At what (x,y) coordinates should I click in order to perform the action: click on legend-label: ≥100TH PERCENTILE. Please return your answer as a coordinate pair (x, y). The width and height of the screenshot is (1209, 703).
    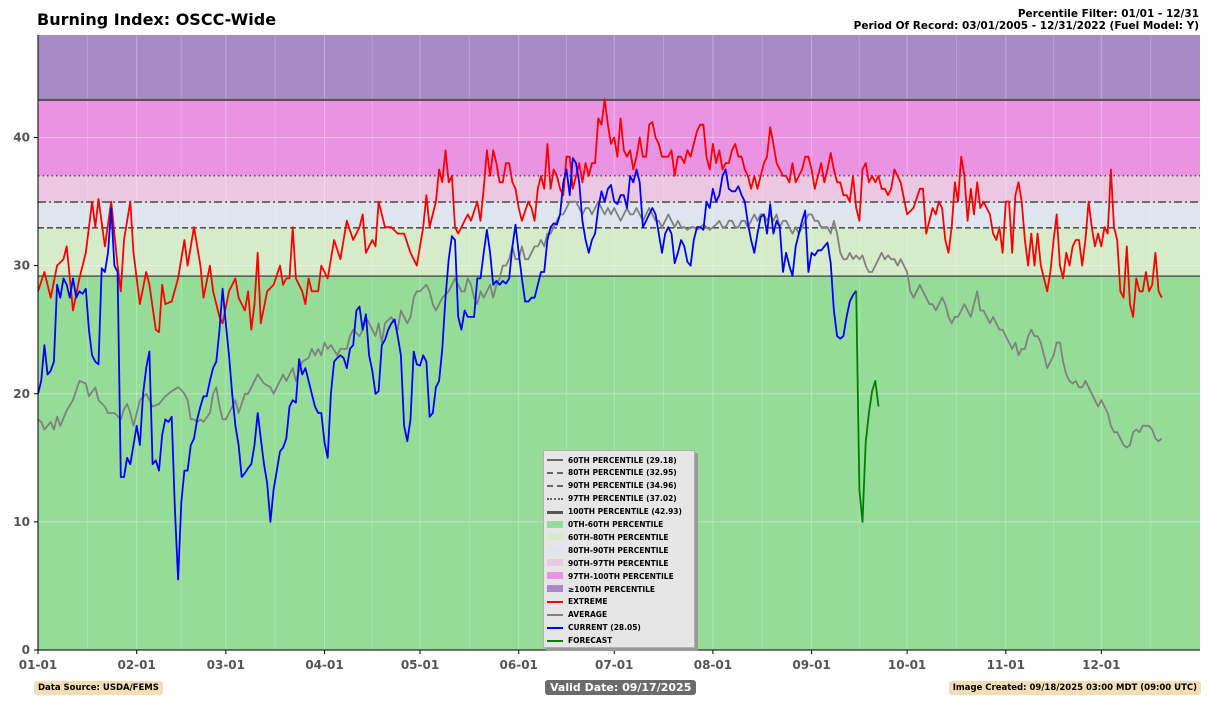
    Looking at the image, I should click on (612, 589).